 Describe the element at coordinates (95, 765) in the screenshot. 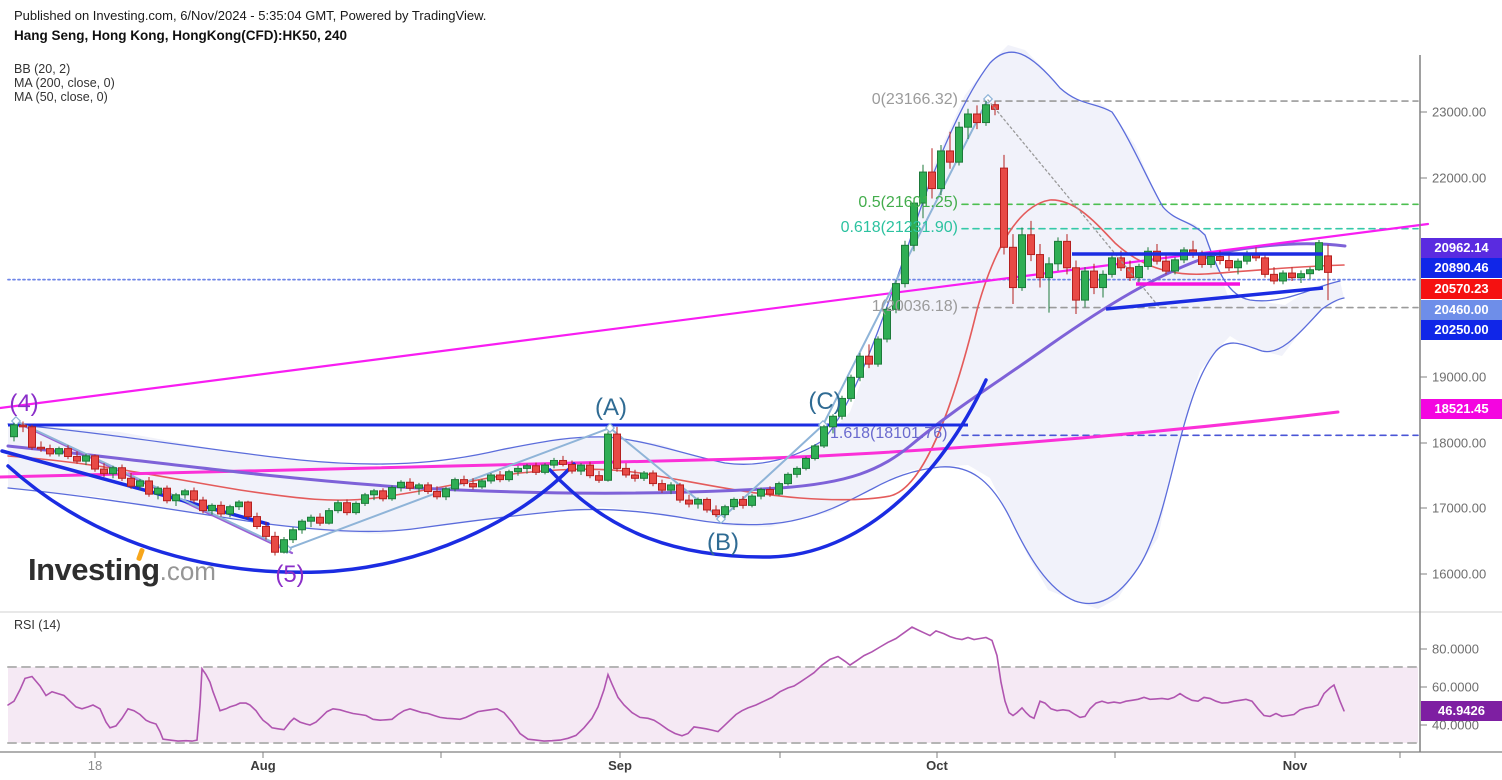

I see `time-axis-label-18: 18` at that location.